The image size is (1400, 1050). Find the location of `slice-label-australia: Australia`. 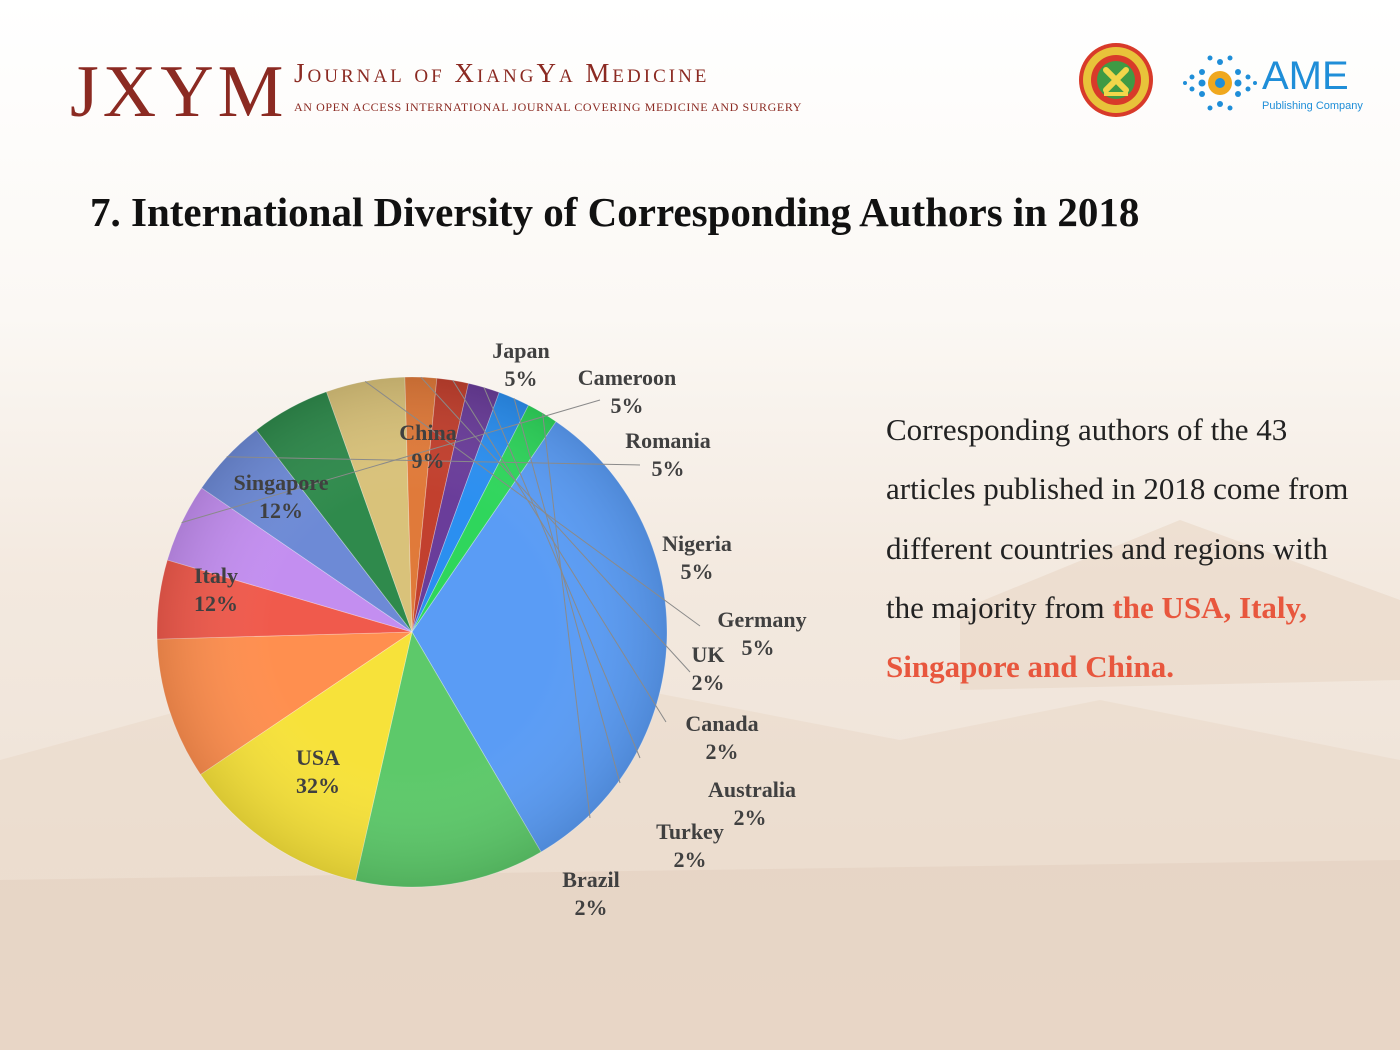

slice-label-australia: Australia is located at coordinates (752, 789).